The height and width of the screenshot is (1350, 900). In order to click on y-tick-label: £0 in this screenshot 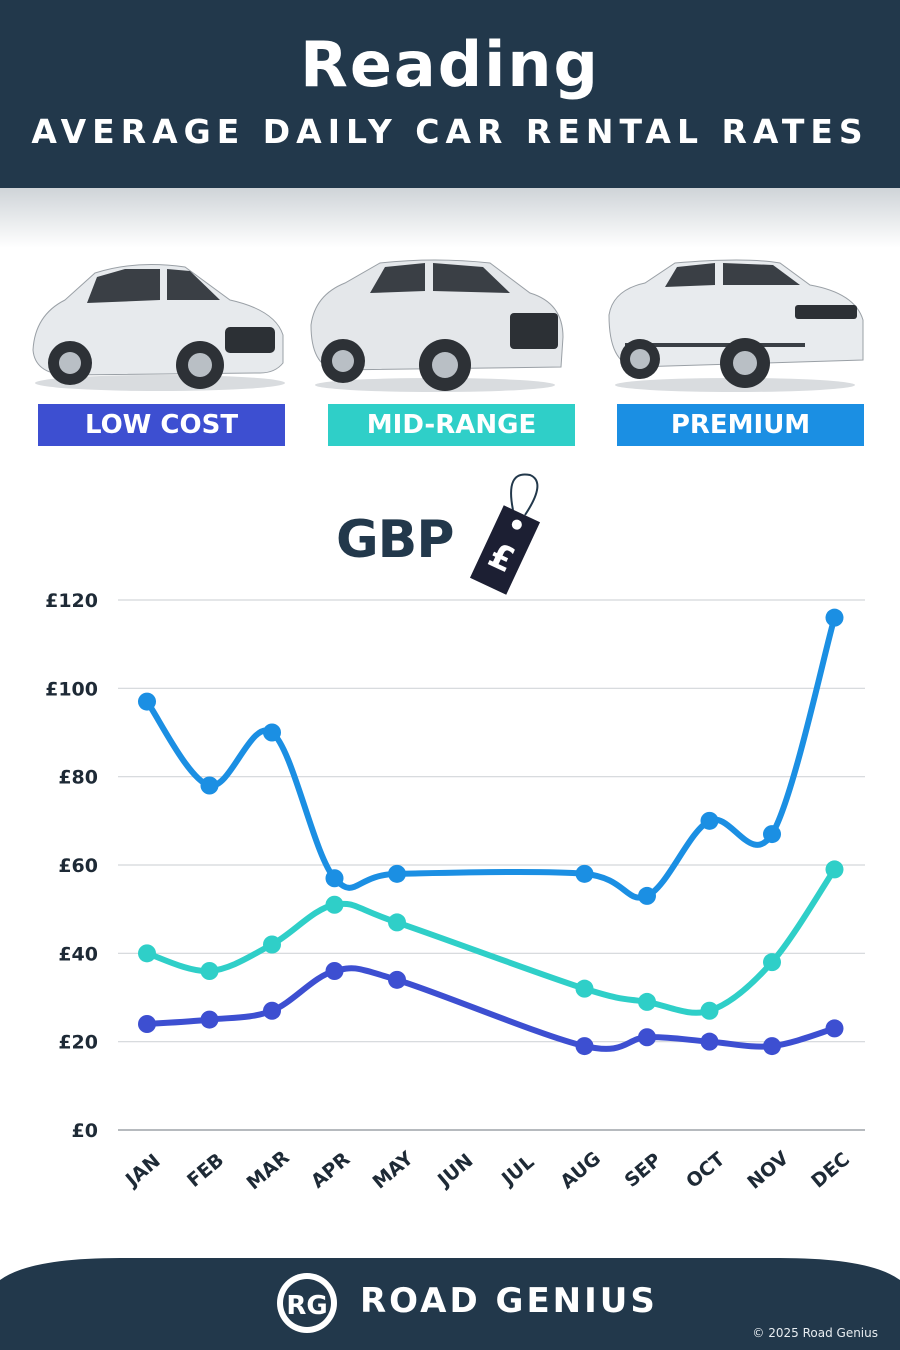, I will do `click(85, 1131)`.